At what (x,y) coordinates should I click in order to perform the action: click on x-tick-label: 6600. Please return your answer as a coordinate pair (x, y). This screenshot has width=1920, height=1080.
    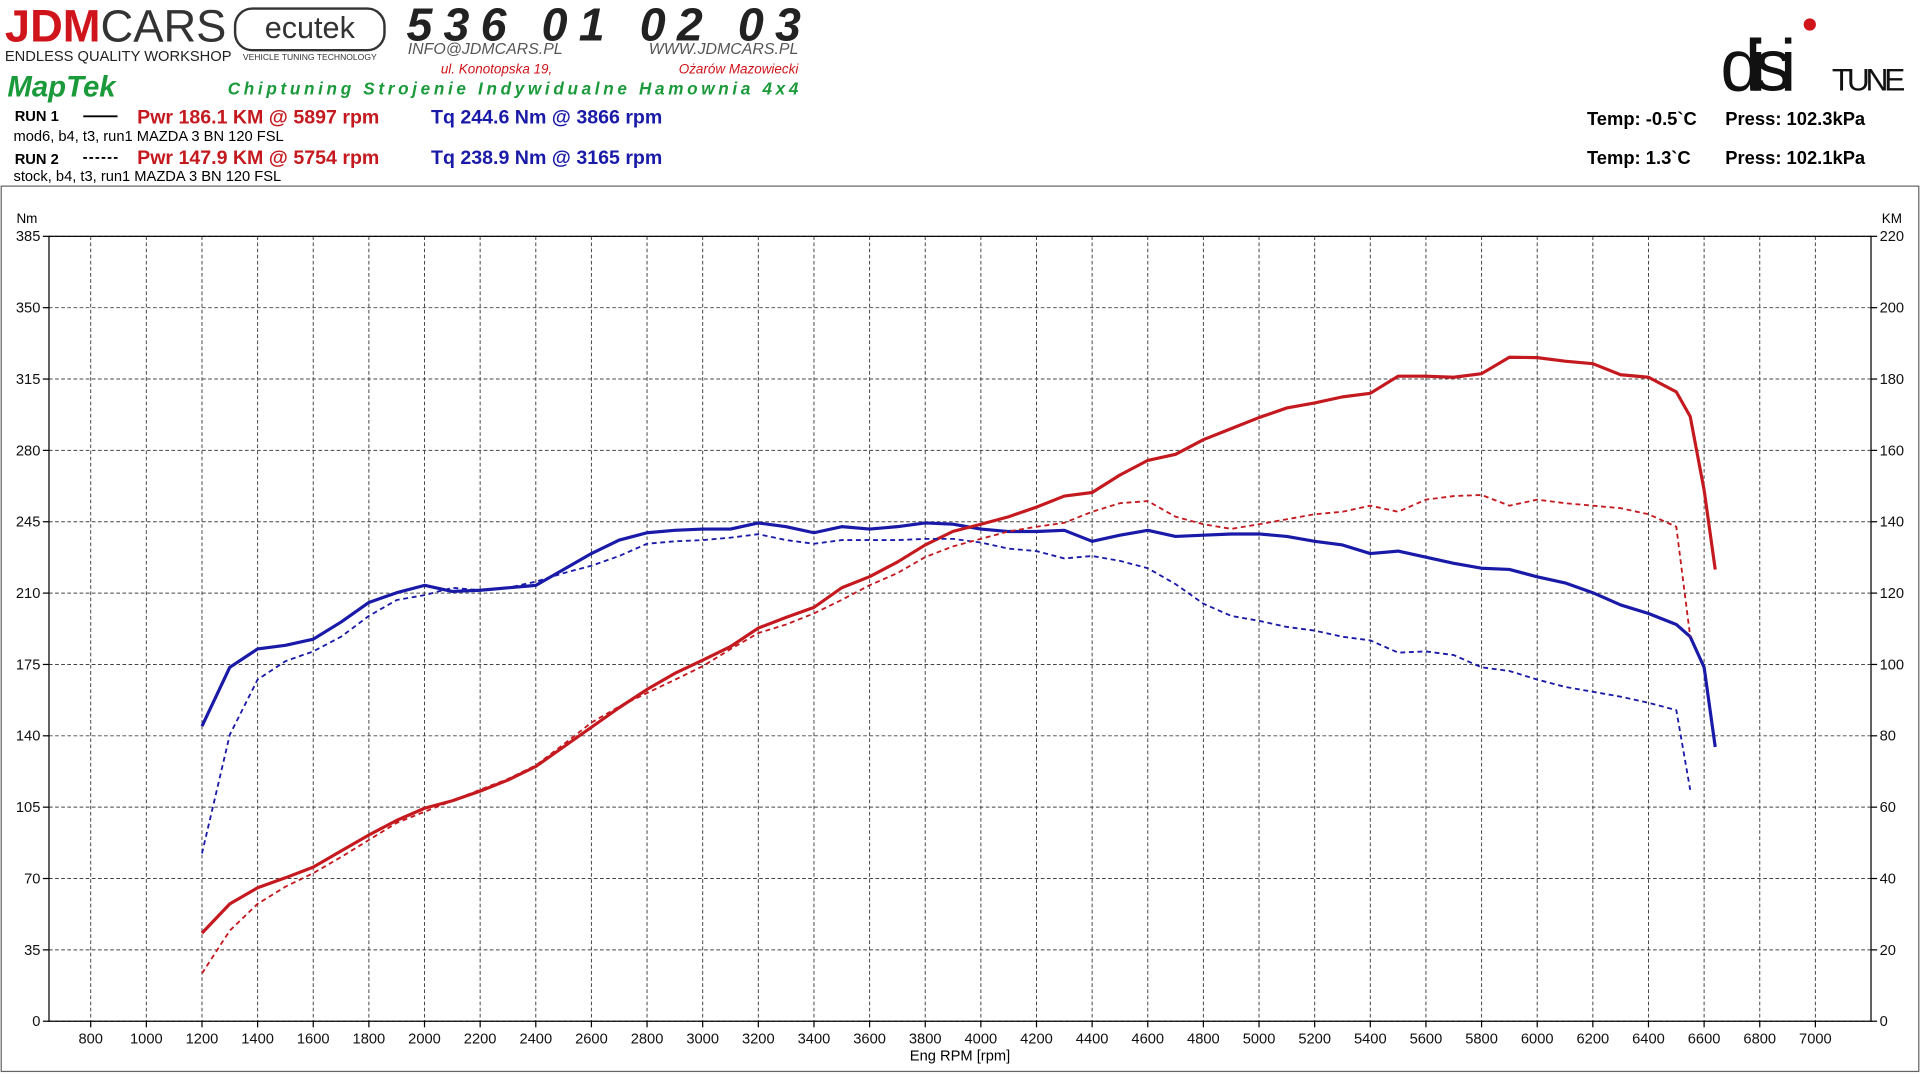
    Looking at the image, I should click on (1704, 1039).